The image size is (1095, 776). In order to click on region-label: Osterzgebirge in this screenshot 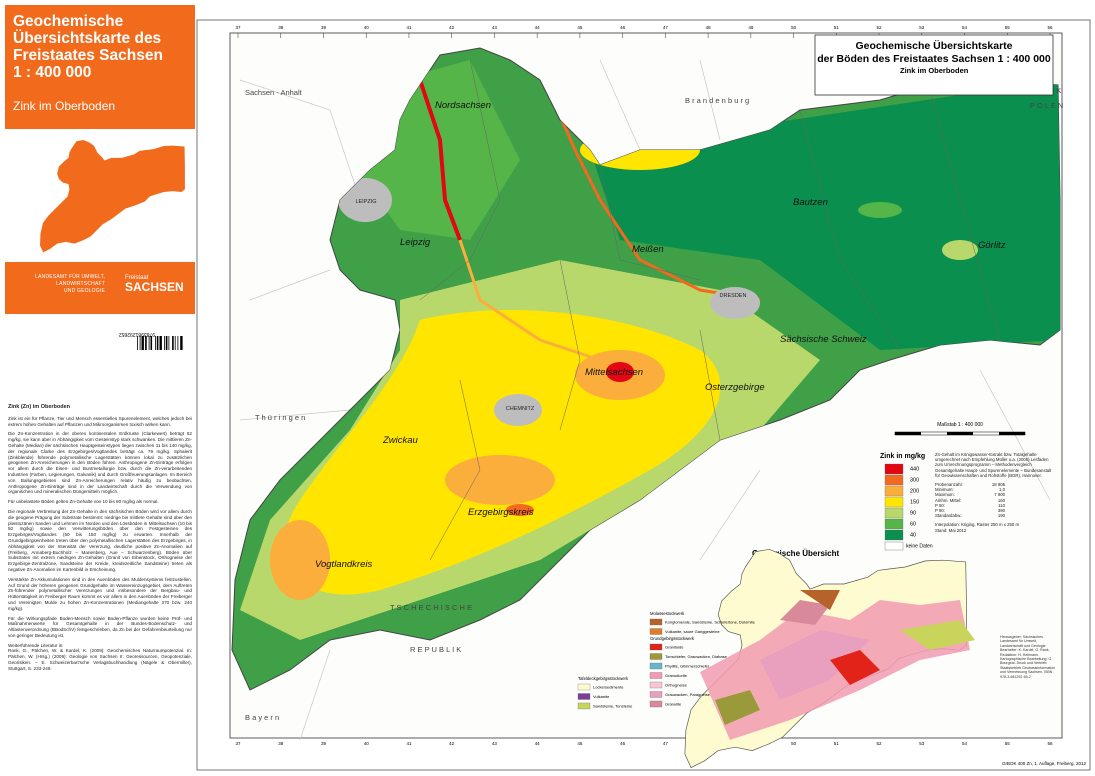, I will do `click(735, 387)`.